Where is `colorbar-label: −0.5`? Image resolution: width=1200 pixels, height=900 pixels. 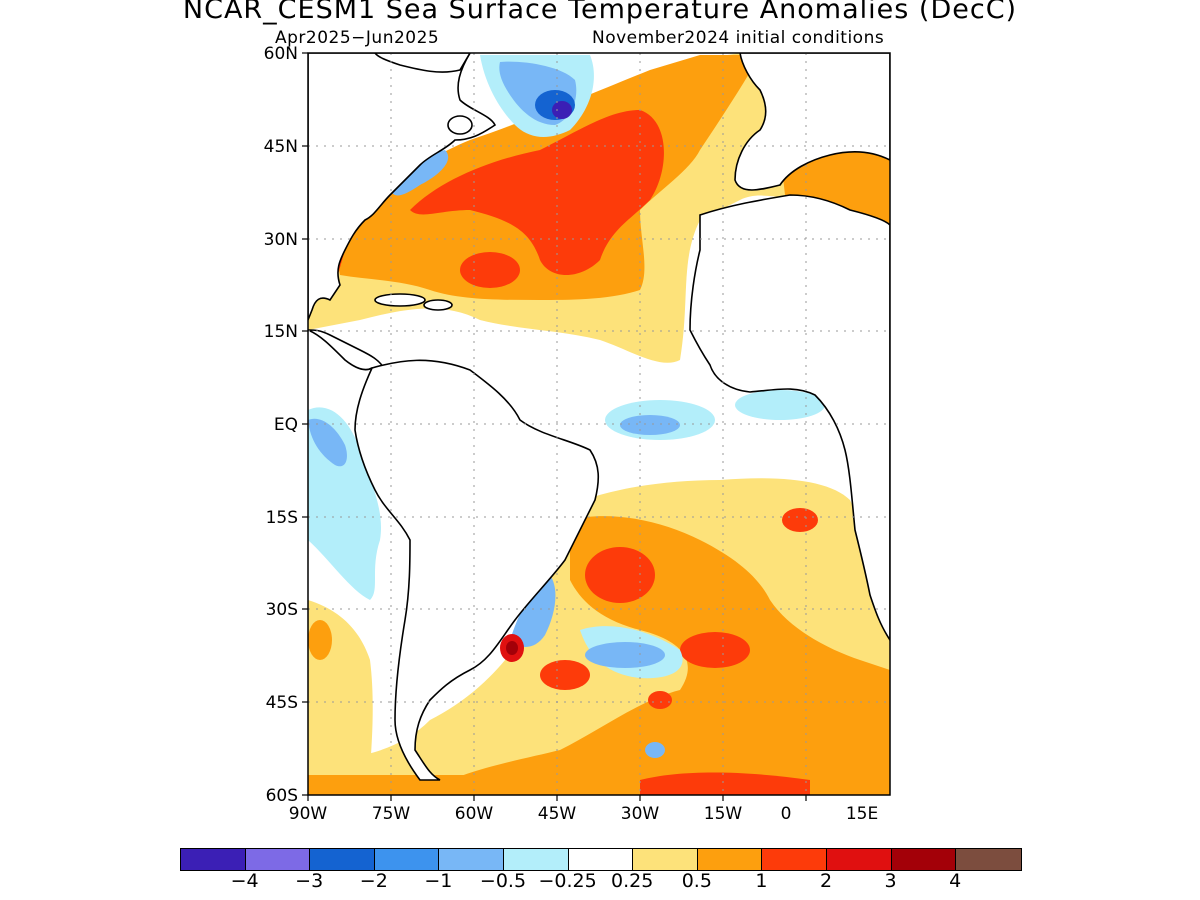 colorbar-label: −0.5 is located at coordinates (503, 881).